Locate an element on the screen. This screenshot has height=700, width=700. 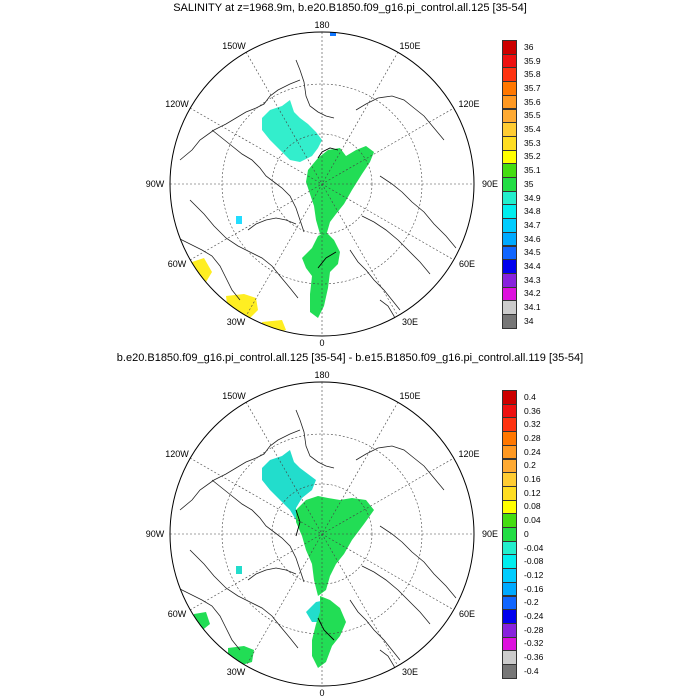
difference-fill-green is located at coordinates (283, 582).